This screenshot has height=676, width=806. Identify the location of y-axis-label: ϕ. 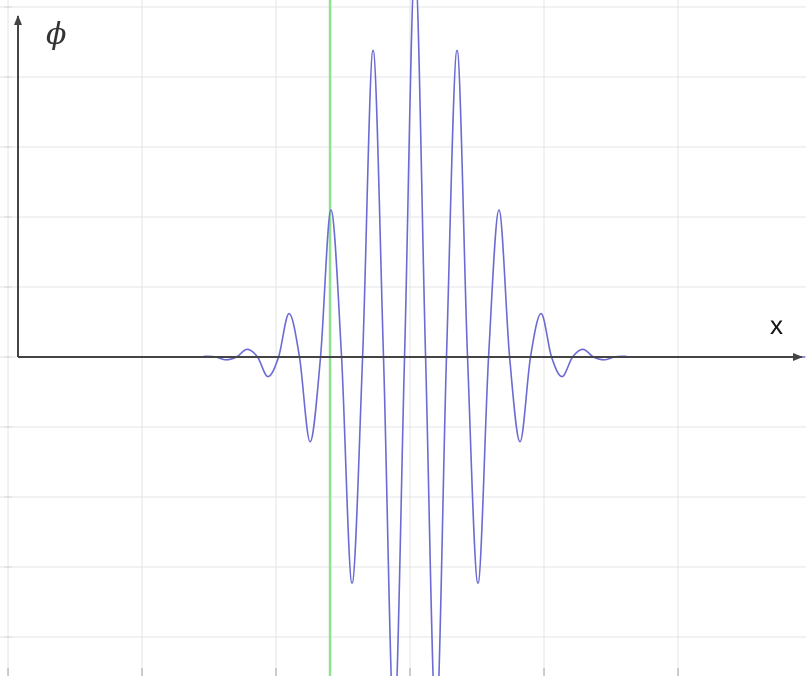
(56, 34).